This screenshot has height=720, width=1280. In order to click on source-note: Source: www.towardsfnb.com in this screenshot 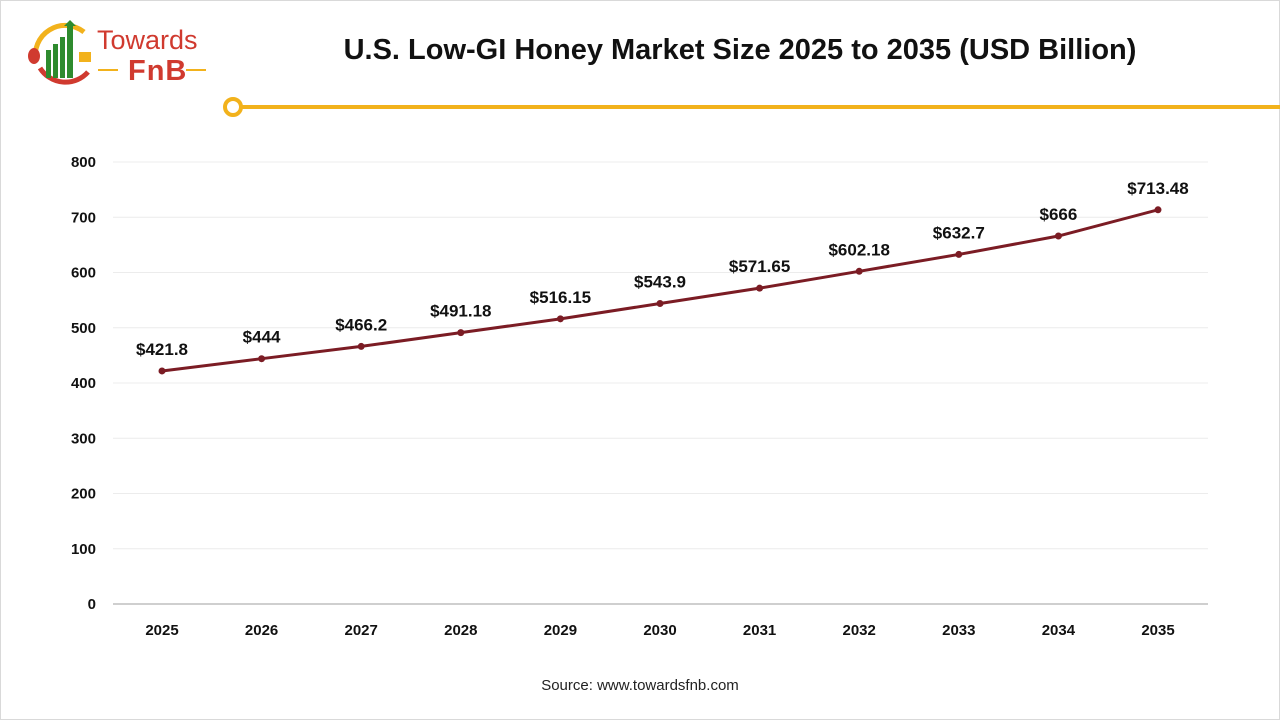, I will do `click(640, 685)`.